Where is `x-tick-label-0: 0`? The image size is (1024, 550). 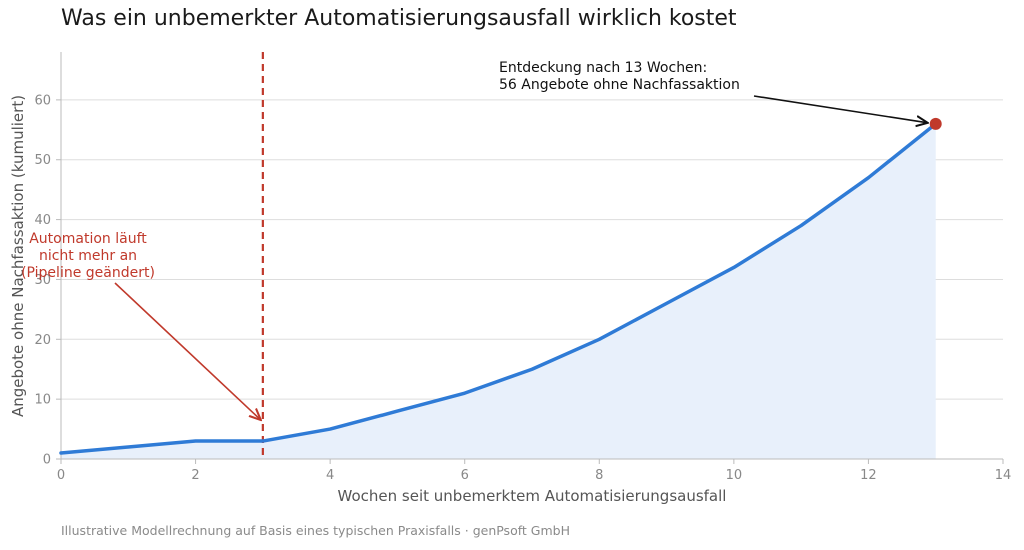 x-tick-label-0: 0 is located at coordinates (61, 475).